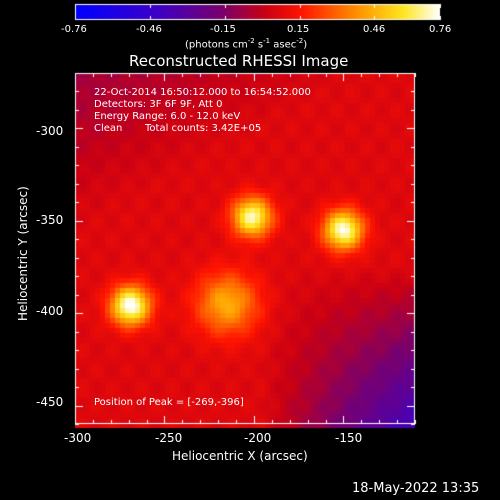 The height and width of the screenshot is (500, 500). What do you see at coordinates (50, 220) in the screenshot?
I see `y-tick-label: -350` at bounding box center [50, 220].